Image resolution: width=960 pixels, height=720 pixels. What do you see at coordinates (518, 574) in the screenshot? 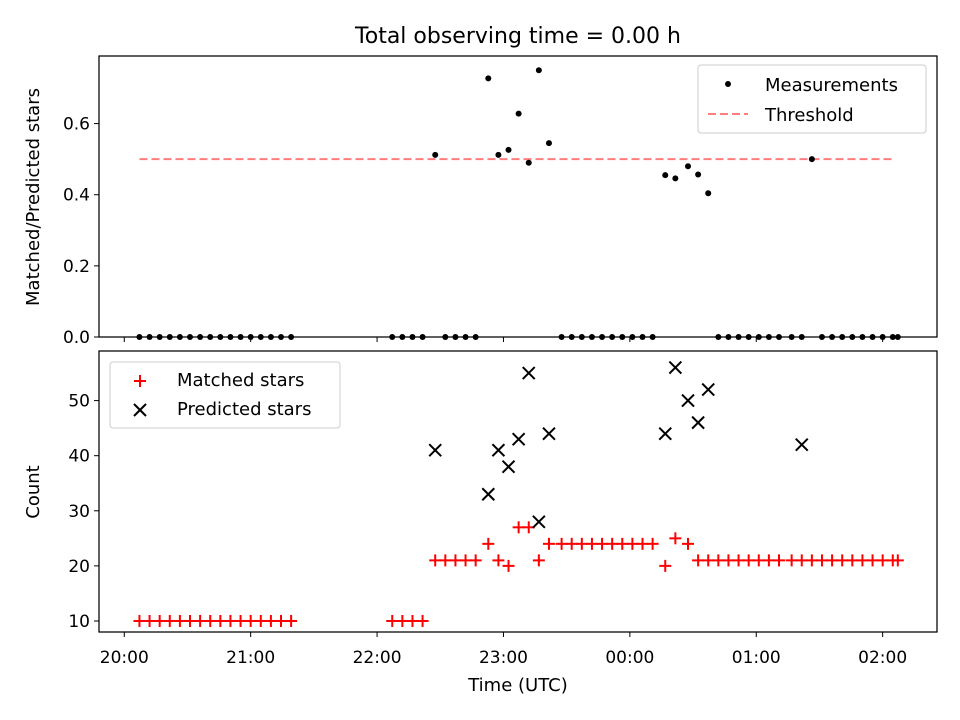
I see `matched-stars-series` at bounding box center [518, 574].